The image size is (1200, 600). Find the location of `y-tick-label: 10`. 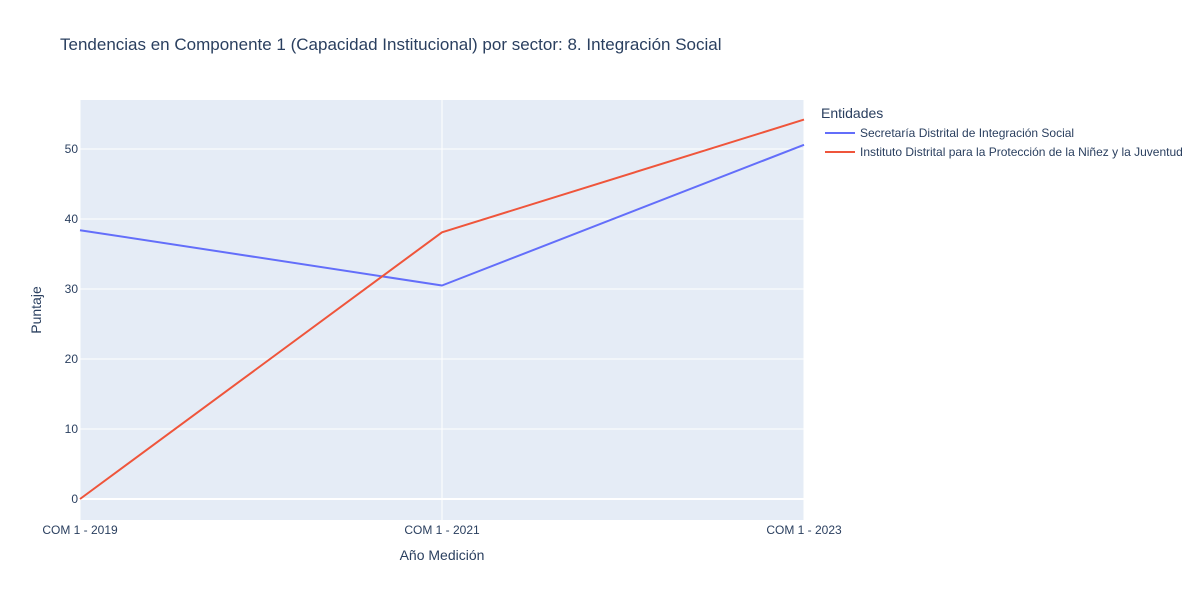

y-tick-label: 10 is located at coordinates (72, 429).